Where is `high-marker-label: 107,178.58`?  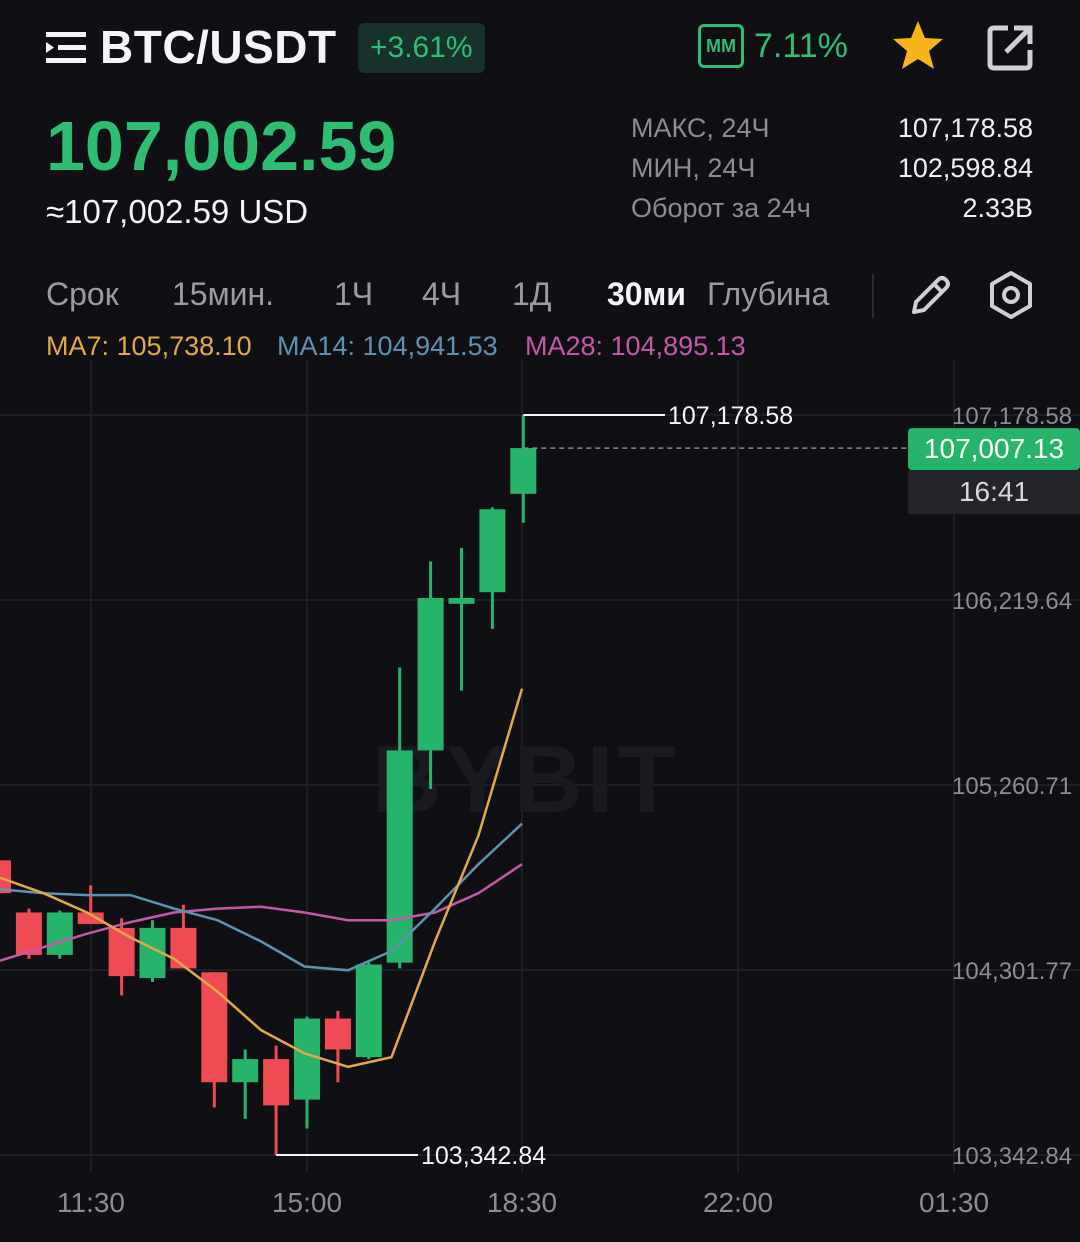 high-marker-label: 107,178.58 is located at coordinates (730, 416).